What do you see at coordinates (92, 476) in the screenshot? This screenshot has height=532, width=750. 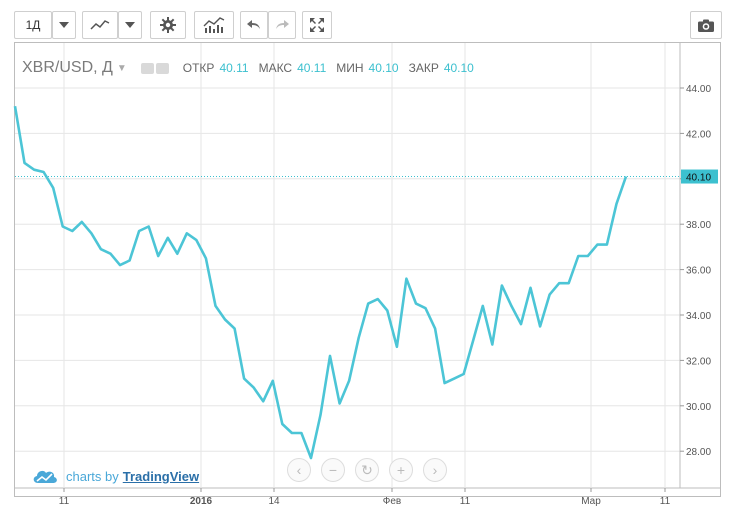 I see `branding-prefix: charts by` at bounding box center [92, 476].